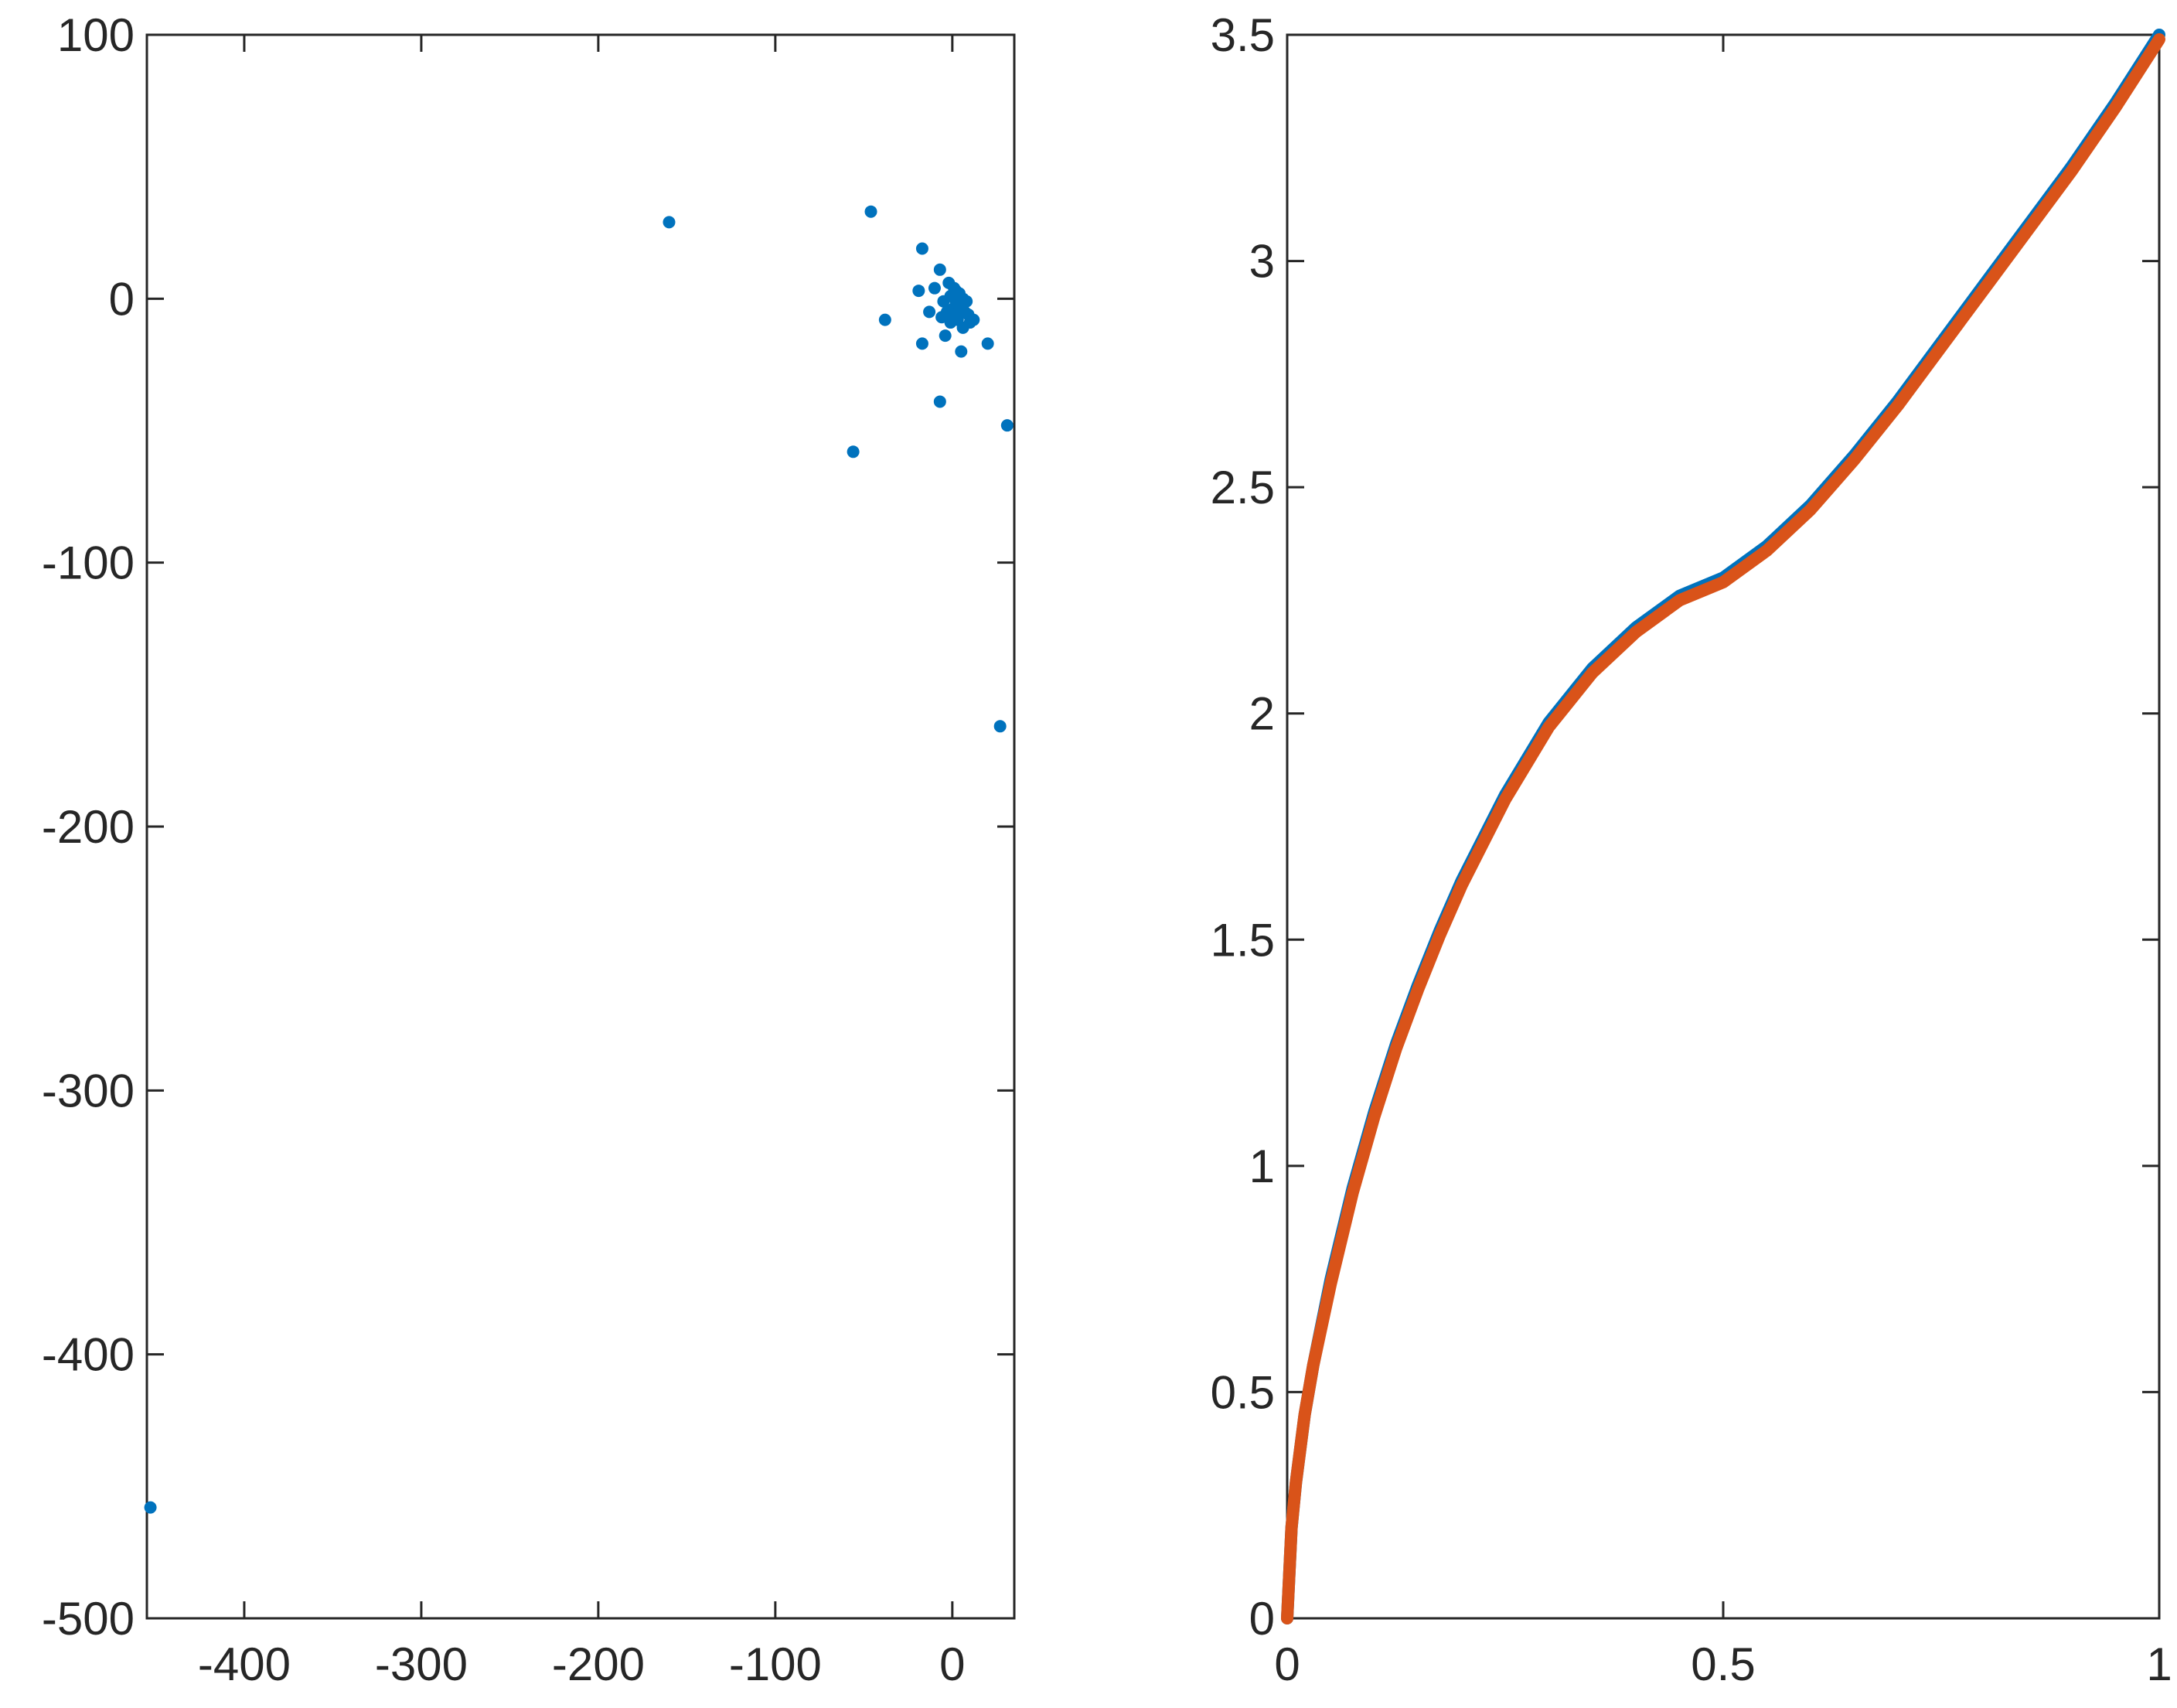  What do you see at coordinates (1243, 1392) in the screenshot?
I see `y-tick-label: 0.5` at bounding box center [1243, 1392].